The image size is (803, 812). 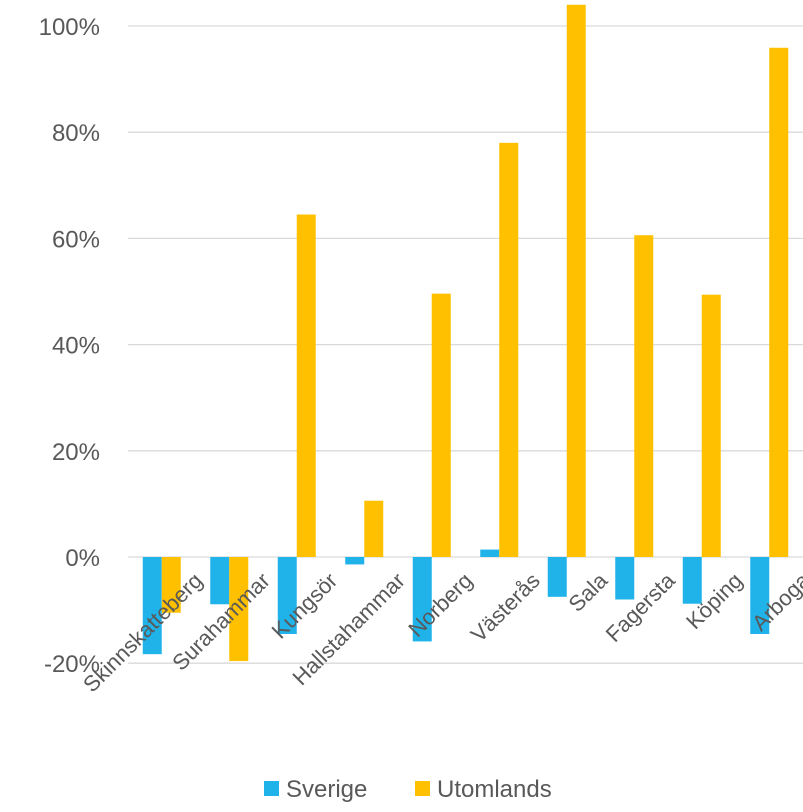 What do you see at coordinates (82, 558) in the screenshot?
I see `y-tick-label: 0%` at bounding box center [82, 558].